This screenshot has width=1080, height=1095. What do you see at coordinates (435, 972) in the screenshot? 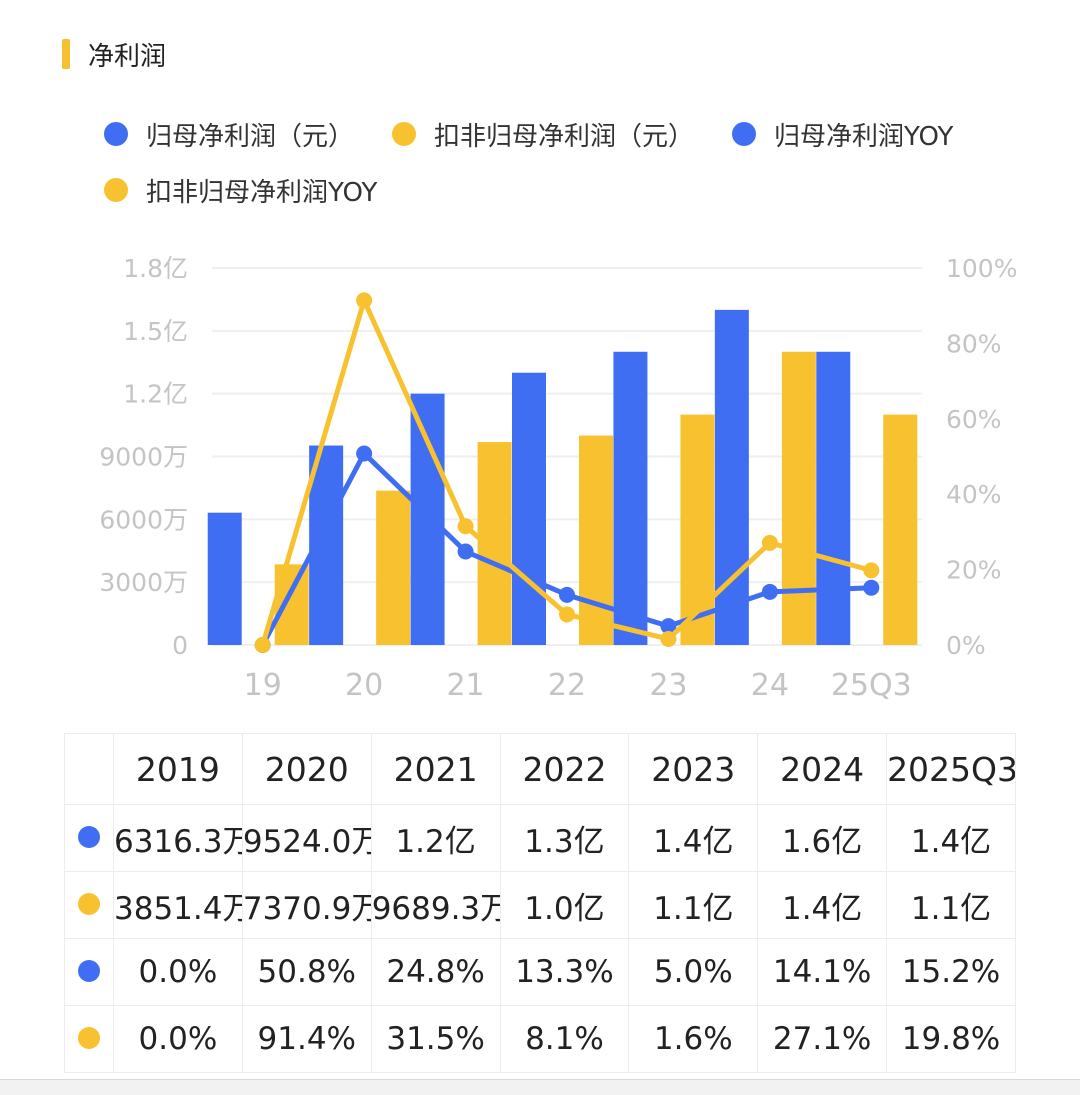
I see `table-cell: 24.8%` at bounding box center [435, 972].